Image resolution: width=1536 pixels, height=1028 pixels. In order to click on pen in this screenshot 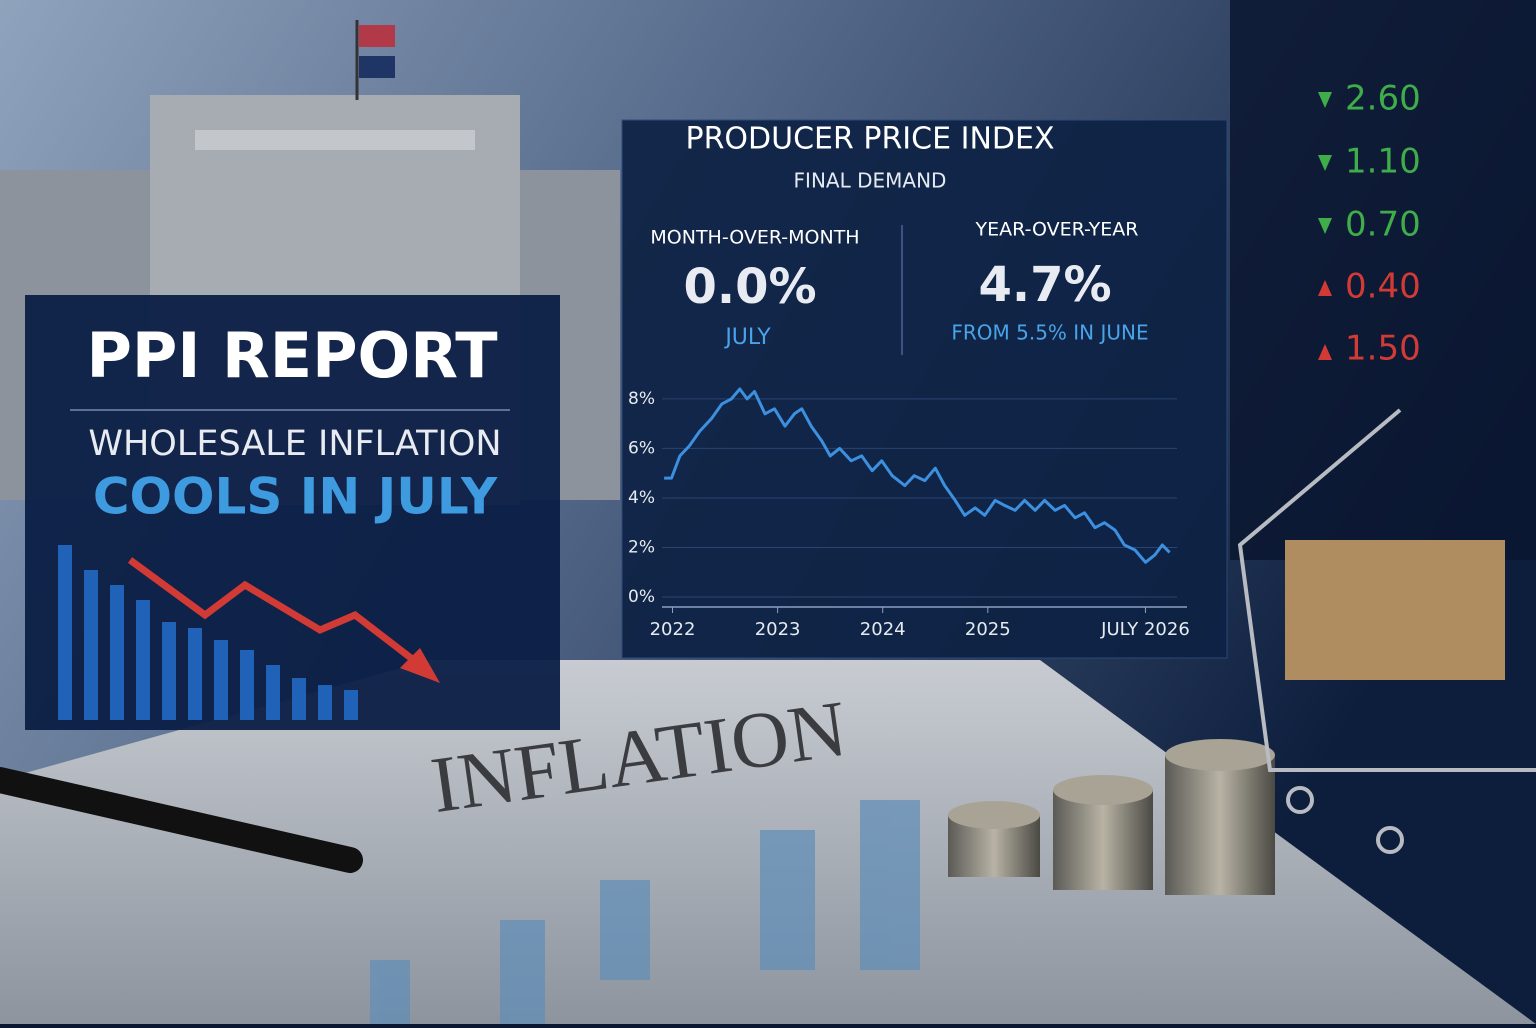, I will do `click(181, 820)`.